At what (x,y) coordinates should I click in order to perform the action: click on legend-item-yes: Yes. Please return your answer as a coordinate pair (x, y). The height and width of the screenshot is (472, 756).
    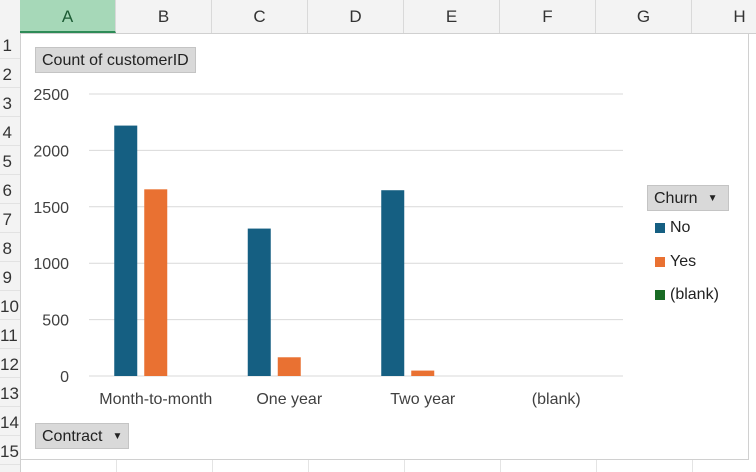
    Looking at the image, I should click on (675, 262).